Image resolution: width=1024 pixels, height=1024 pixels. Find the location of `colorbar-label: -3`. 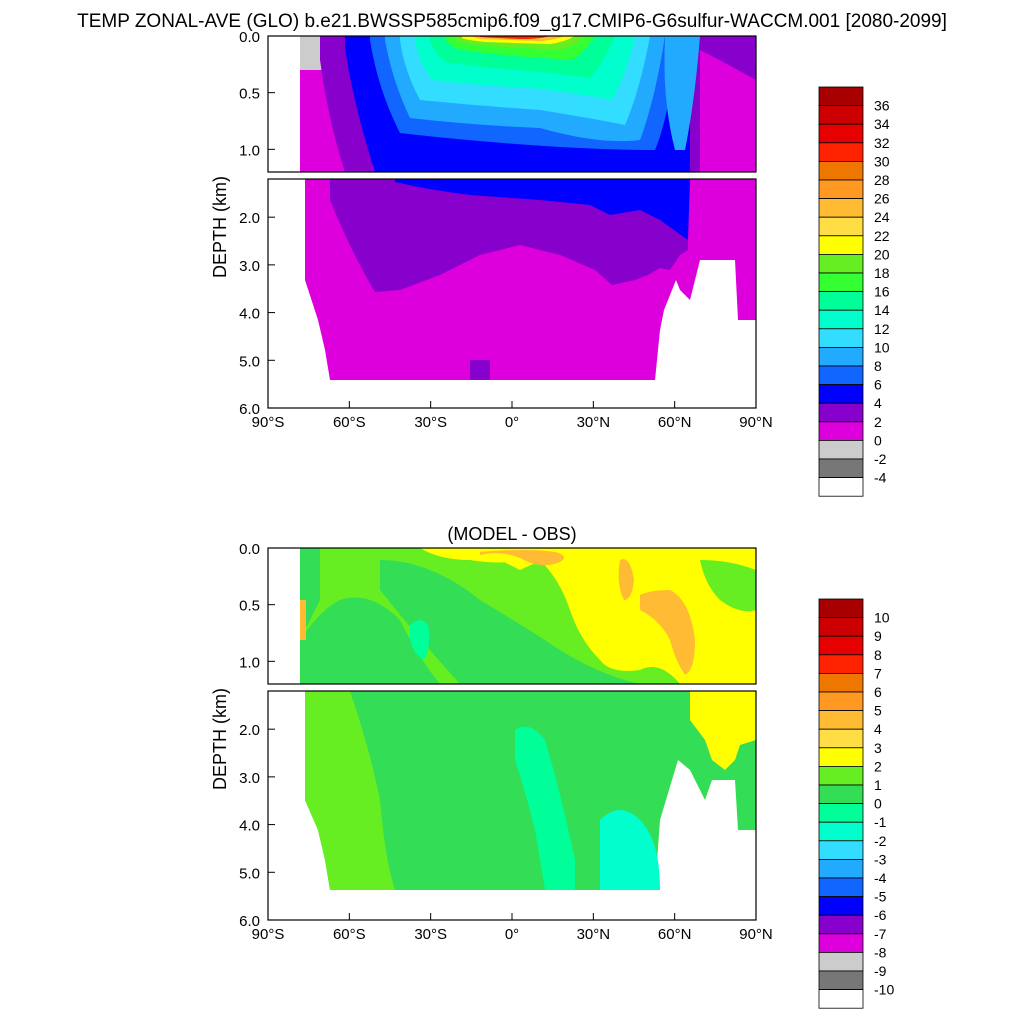

colorbar-label: -3 is located at coordinates (880, 859).